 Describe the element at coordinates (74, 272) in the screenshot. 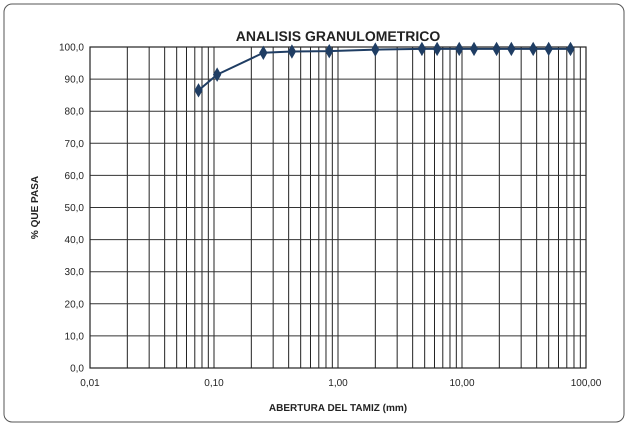

I see `y-tick-label: 30,0` at that location.